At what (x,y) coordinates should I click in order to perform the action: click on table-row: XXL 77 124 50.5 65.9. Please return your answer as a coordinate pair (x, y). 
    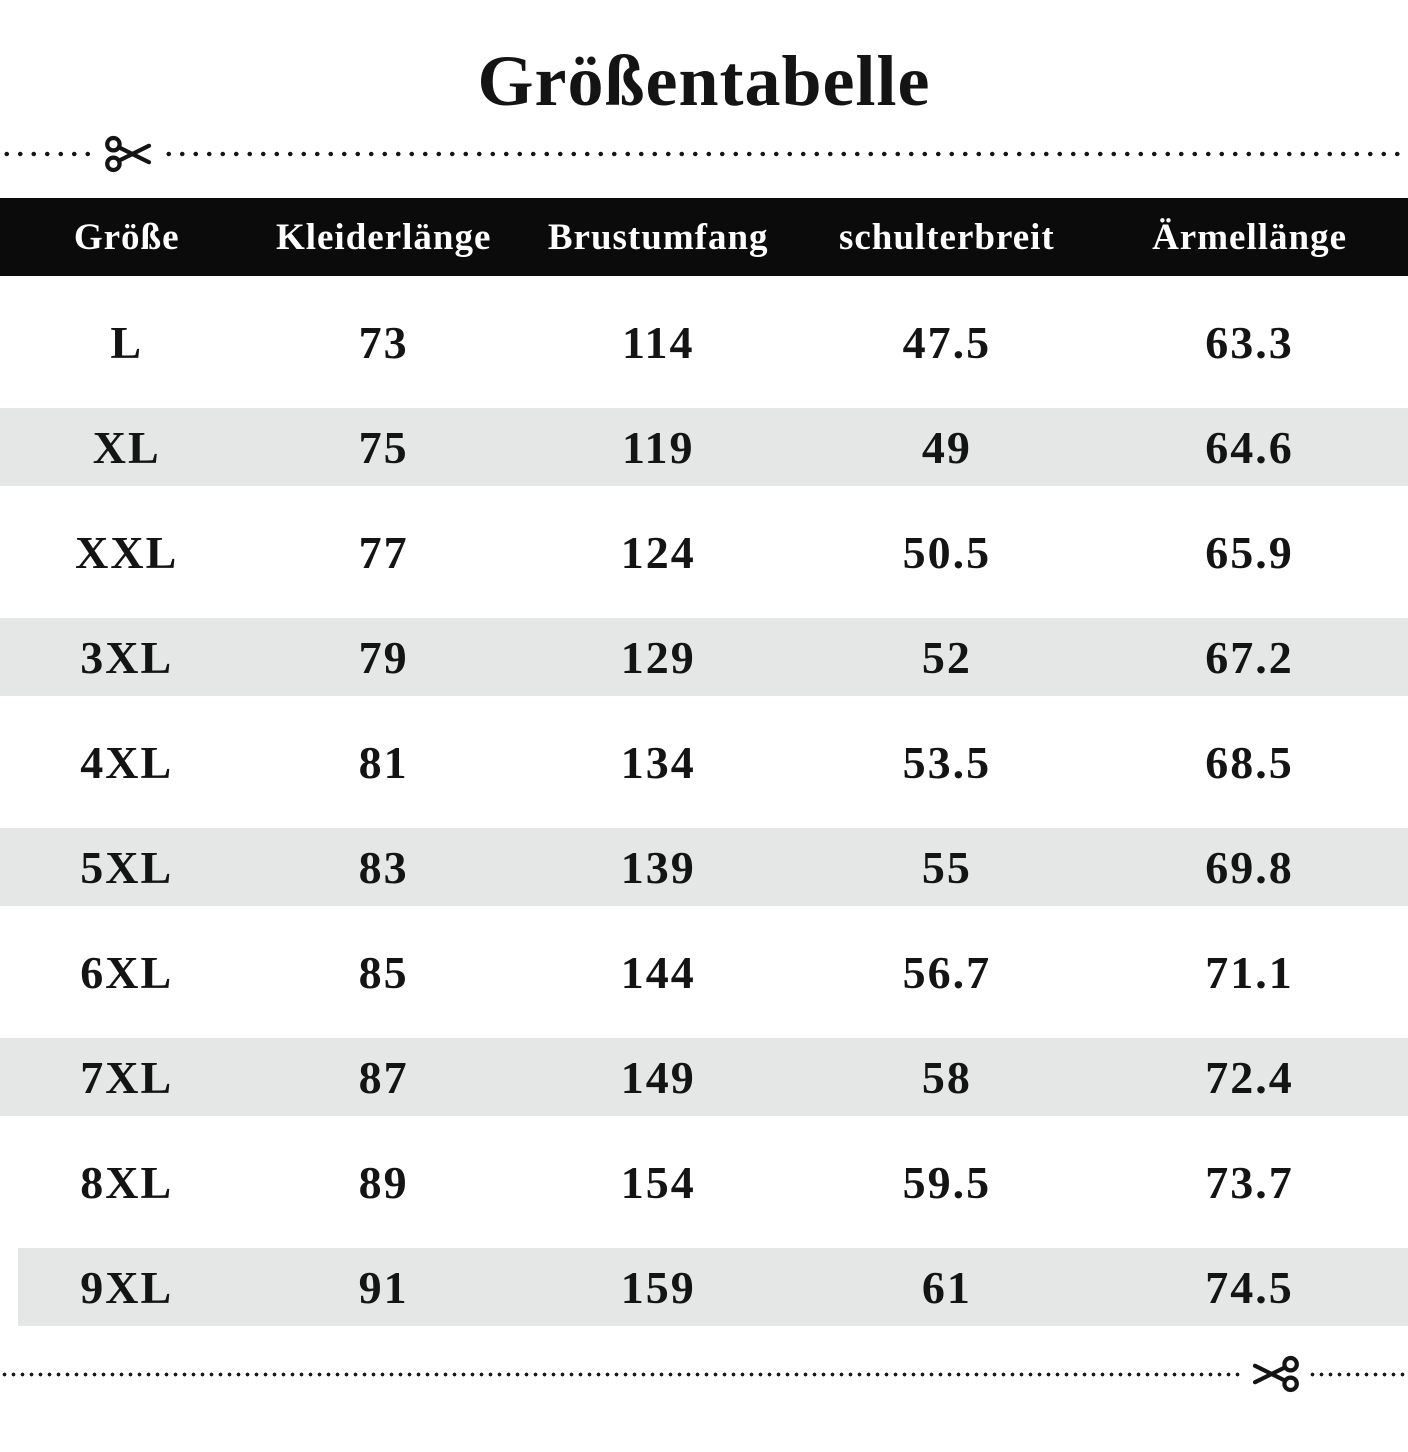
    Looking at the image, I should click on (704, 552).